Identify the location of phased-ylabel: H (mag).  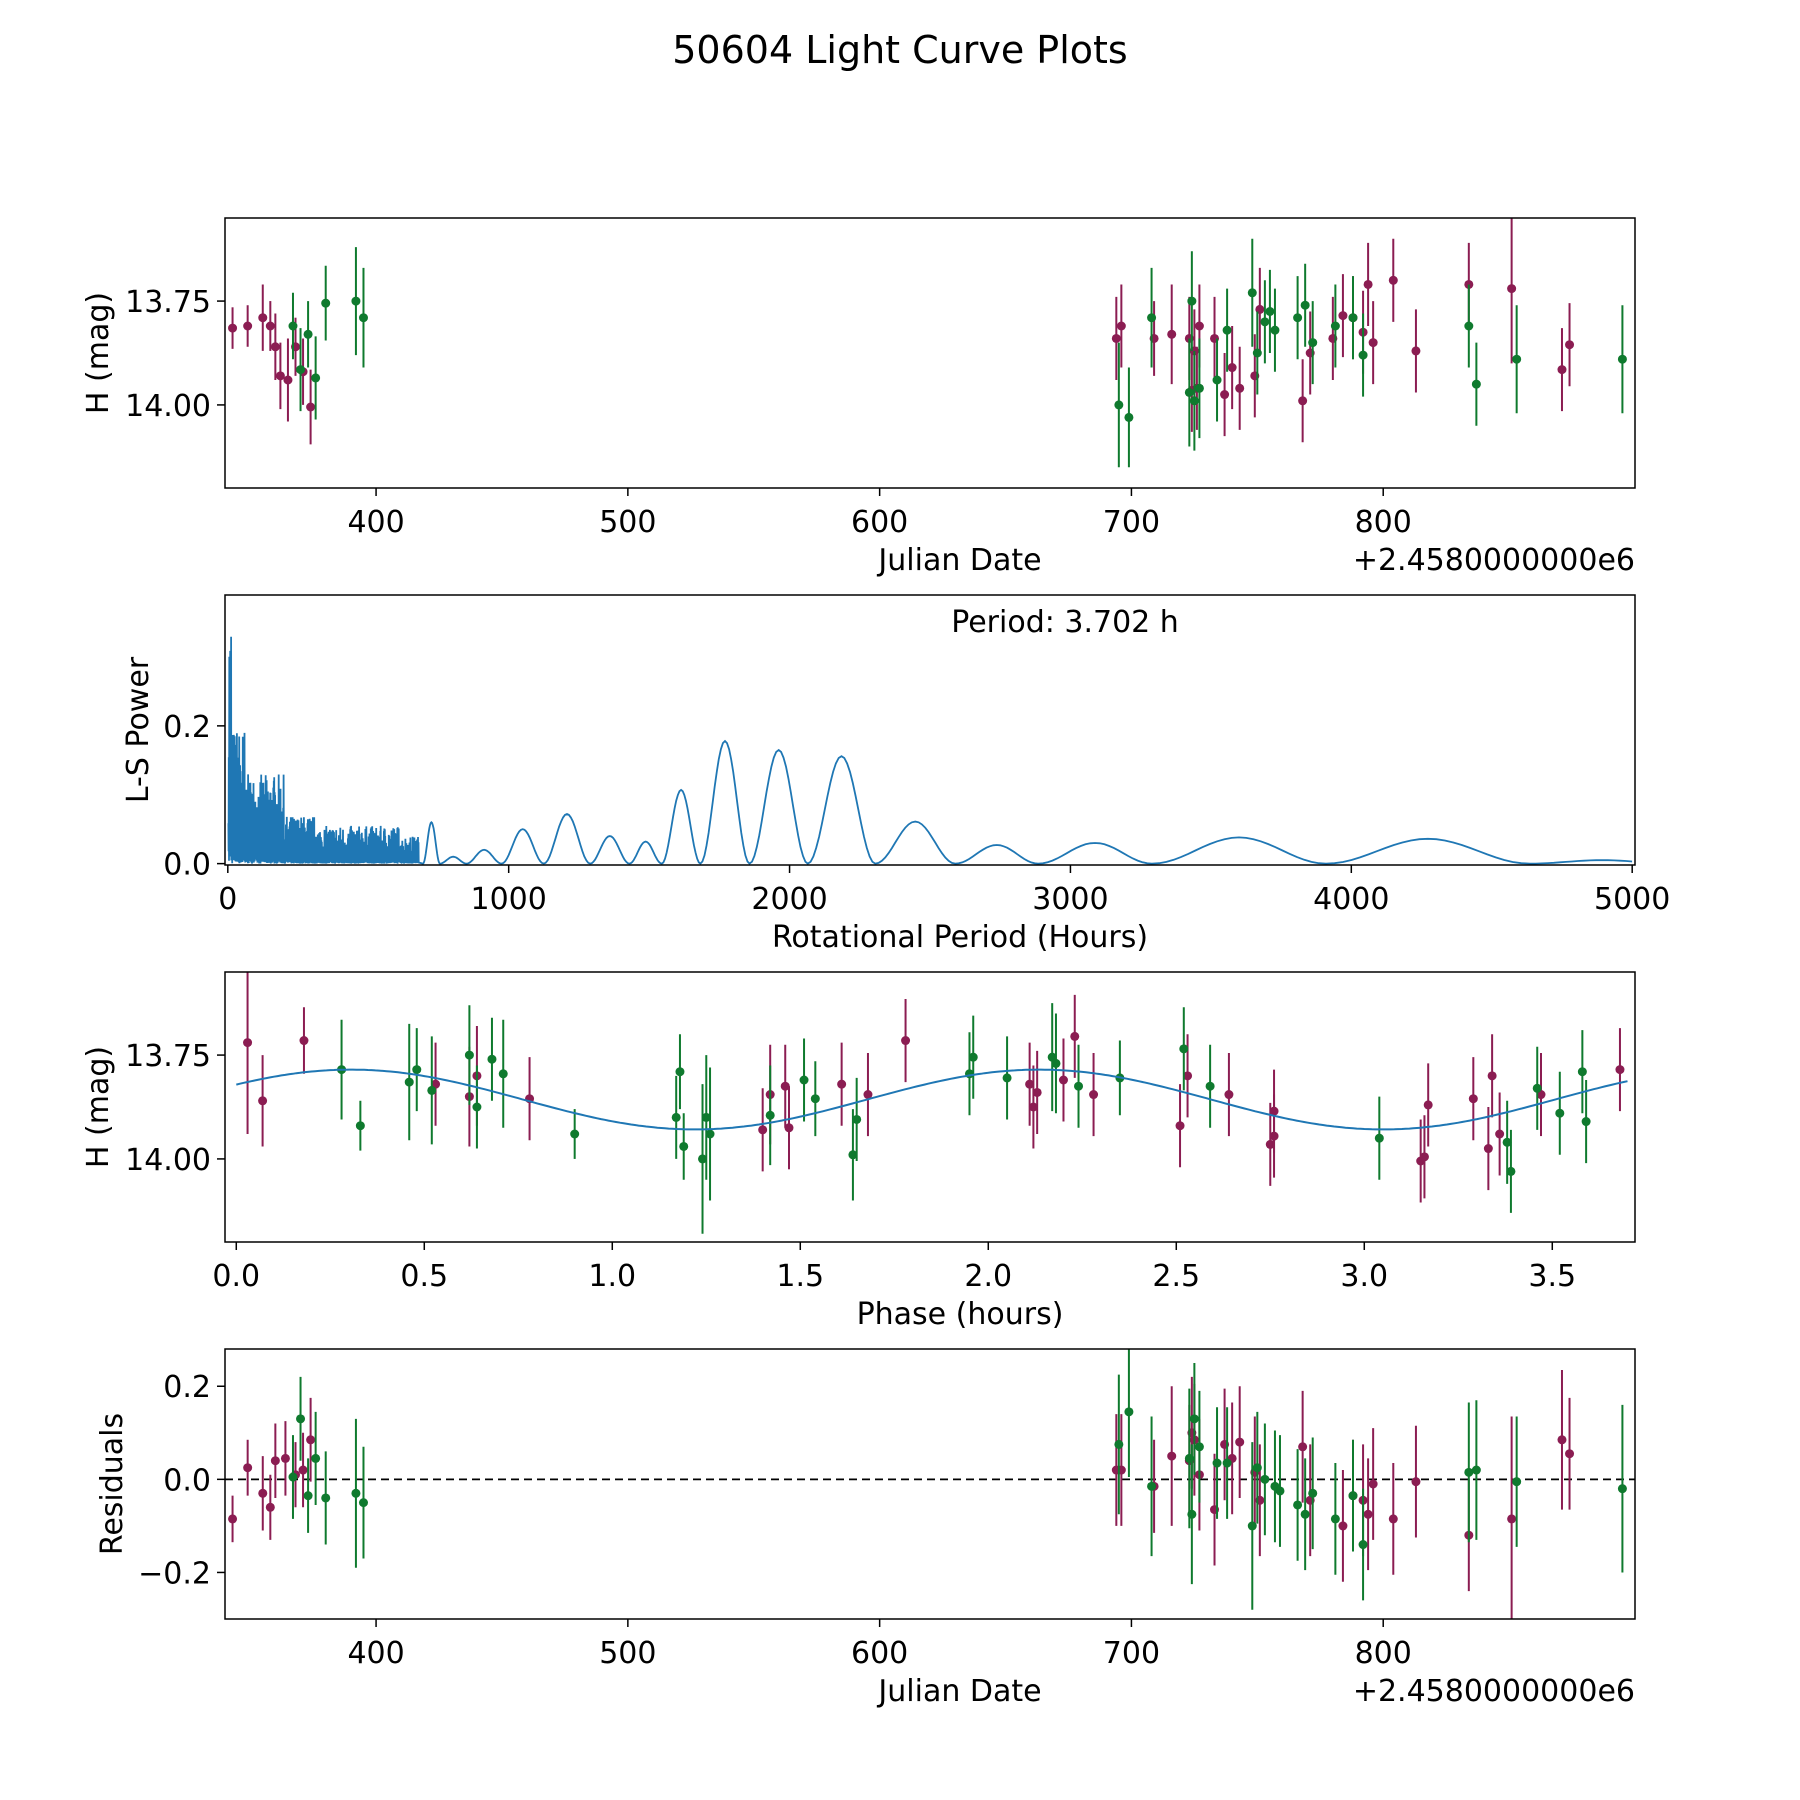
(98, 1107).